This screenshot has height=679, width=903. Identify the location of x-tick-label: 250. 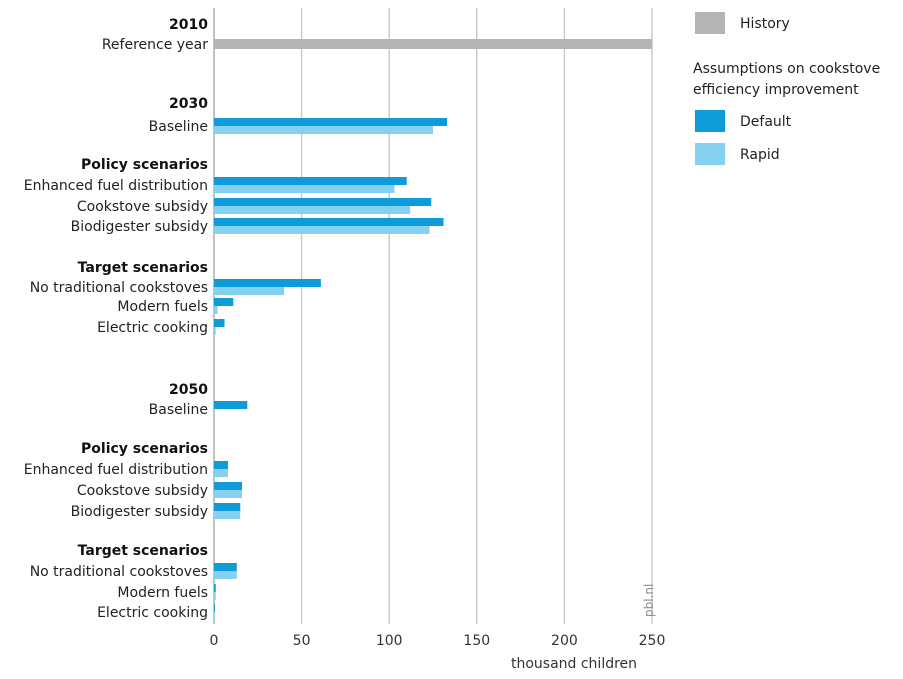
(652, 641).